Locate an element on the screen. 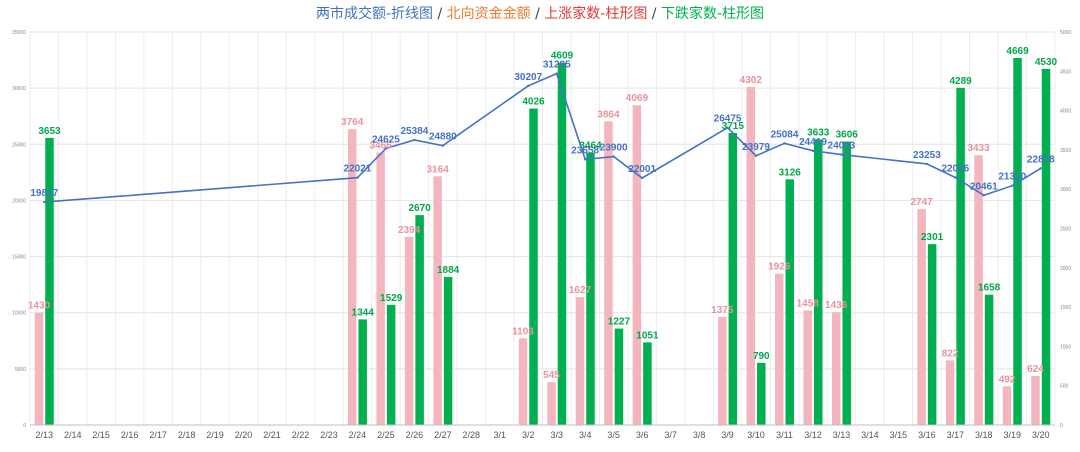  bar-up-label: 545 is located at coordinates (551, 375).